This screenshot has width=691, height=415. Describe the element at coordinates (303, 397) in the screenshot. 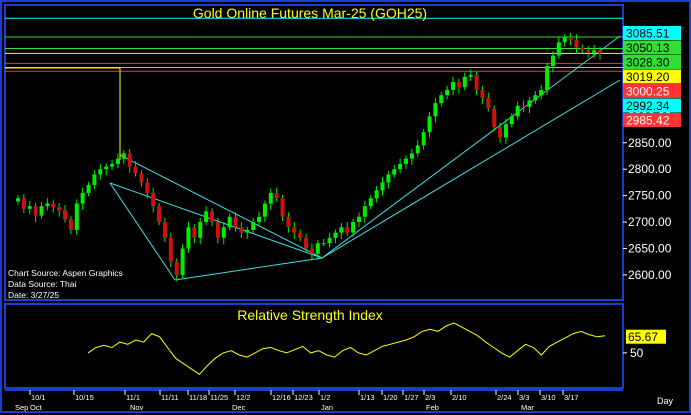

I see `x-tick-label-8: 12/23` at that location.